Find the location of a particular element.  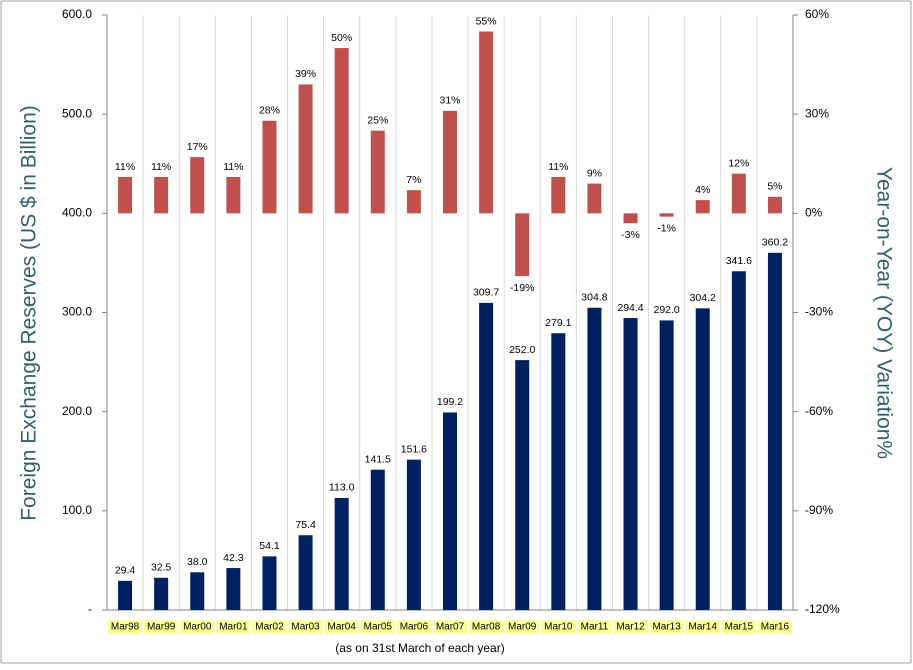

y-tick-label: - is located at coordinates (90, 609).